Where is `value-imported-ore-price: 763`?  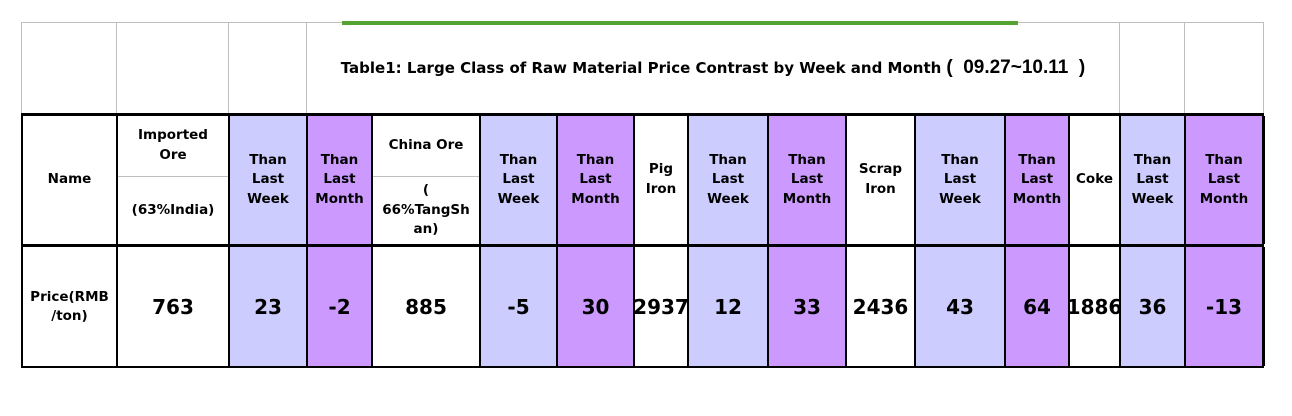
value-imported-ore-price: 763 is located at coordinates (174, 306).